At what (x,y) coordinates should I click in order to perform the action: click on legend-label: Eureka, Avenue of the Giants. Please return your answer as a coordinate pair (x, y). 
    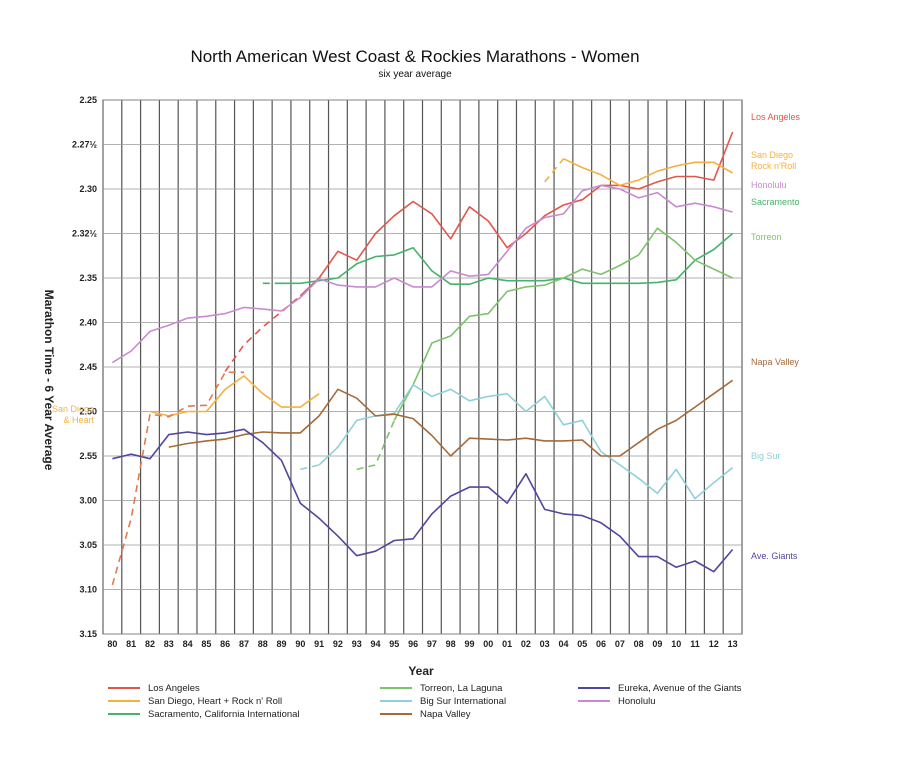
    Looking at the image, I should click on (680, 688).